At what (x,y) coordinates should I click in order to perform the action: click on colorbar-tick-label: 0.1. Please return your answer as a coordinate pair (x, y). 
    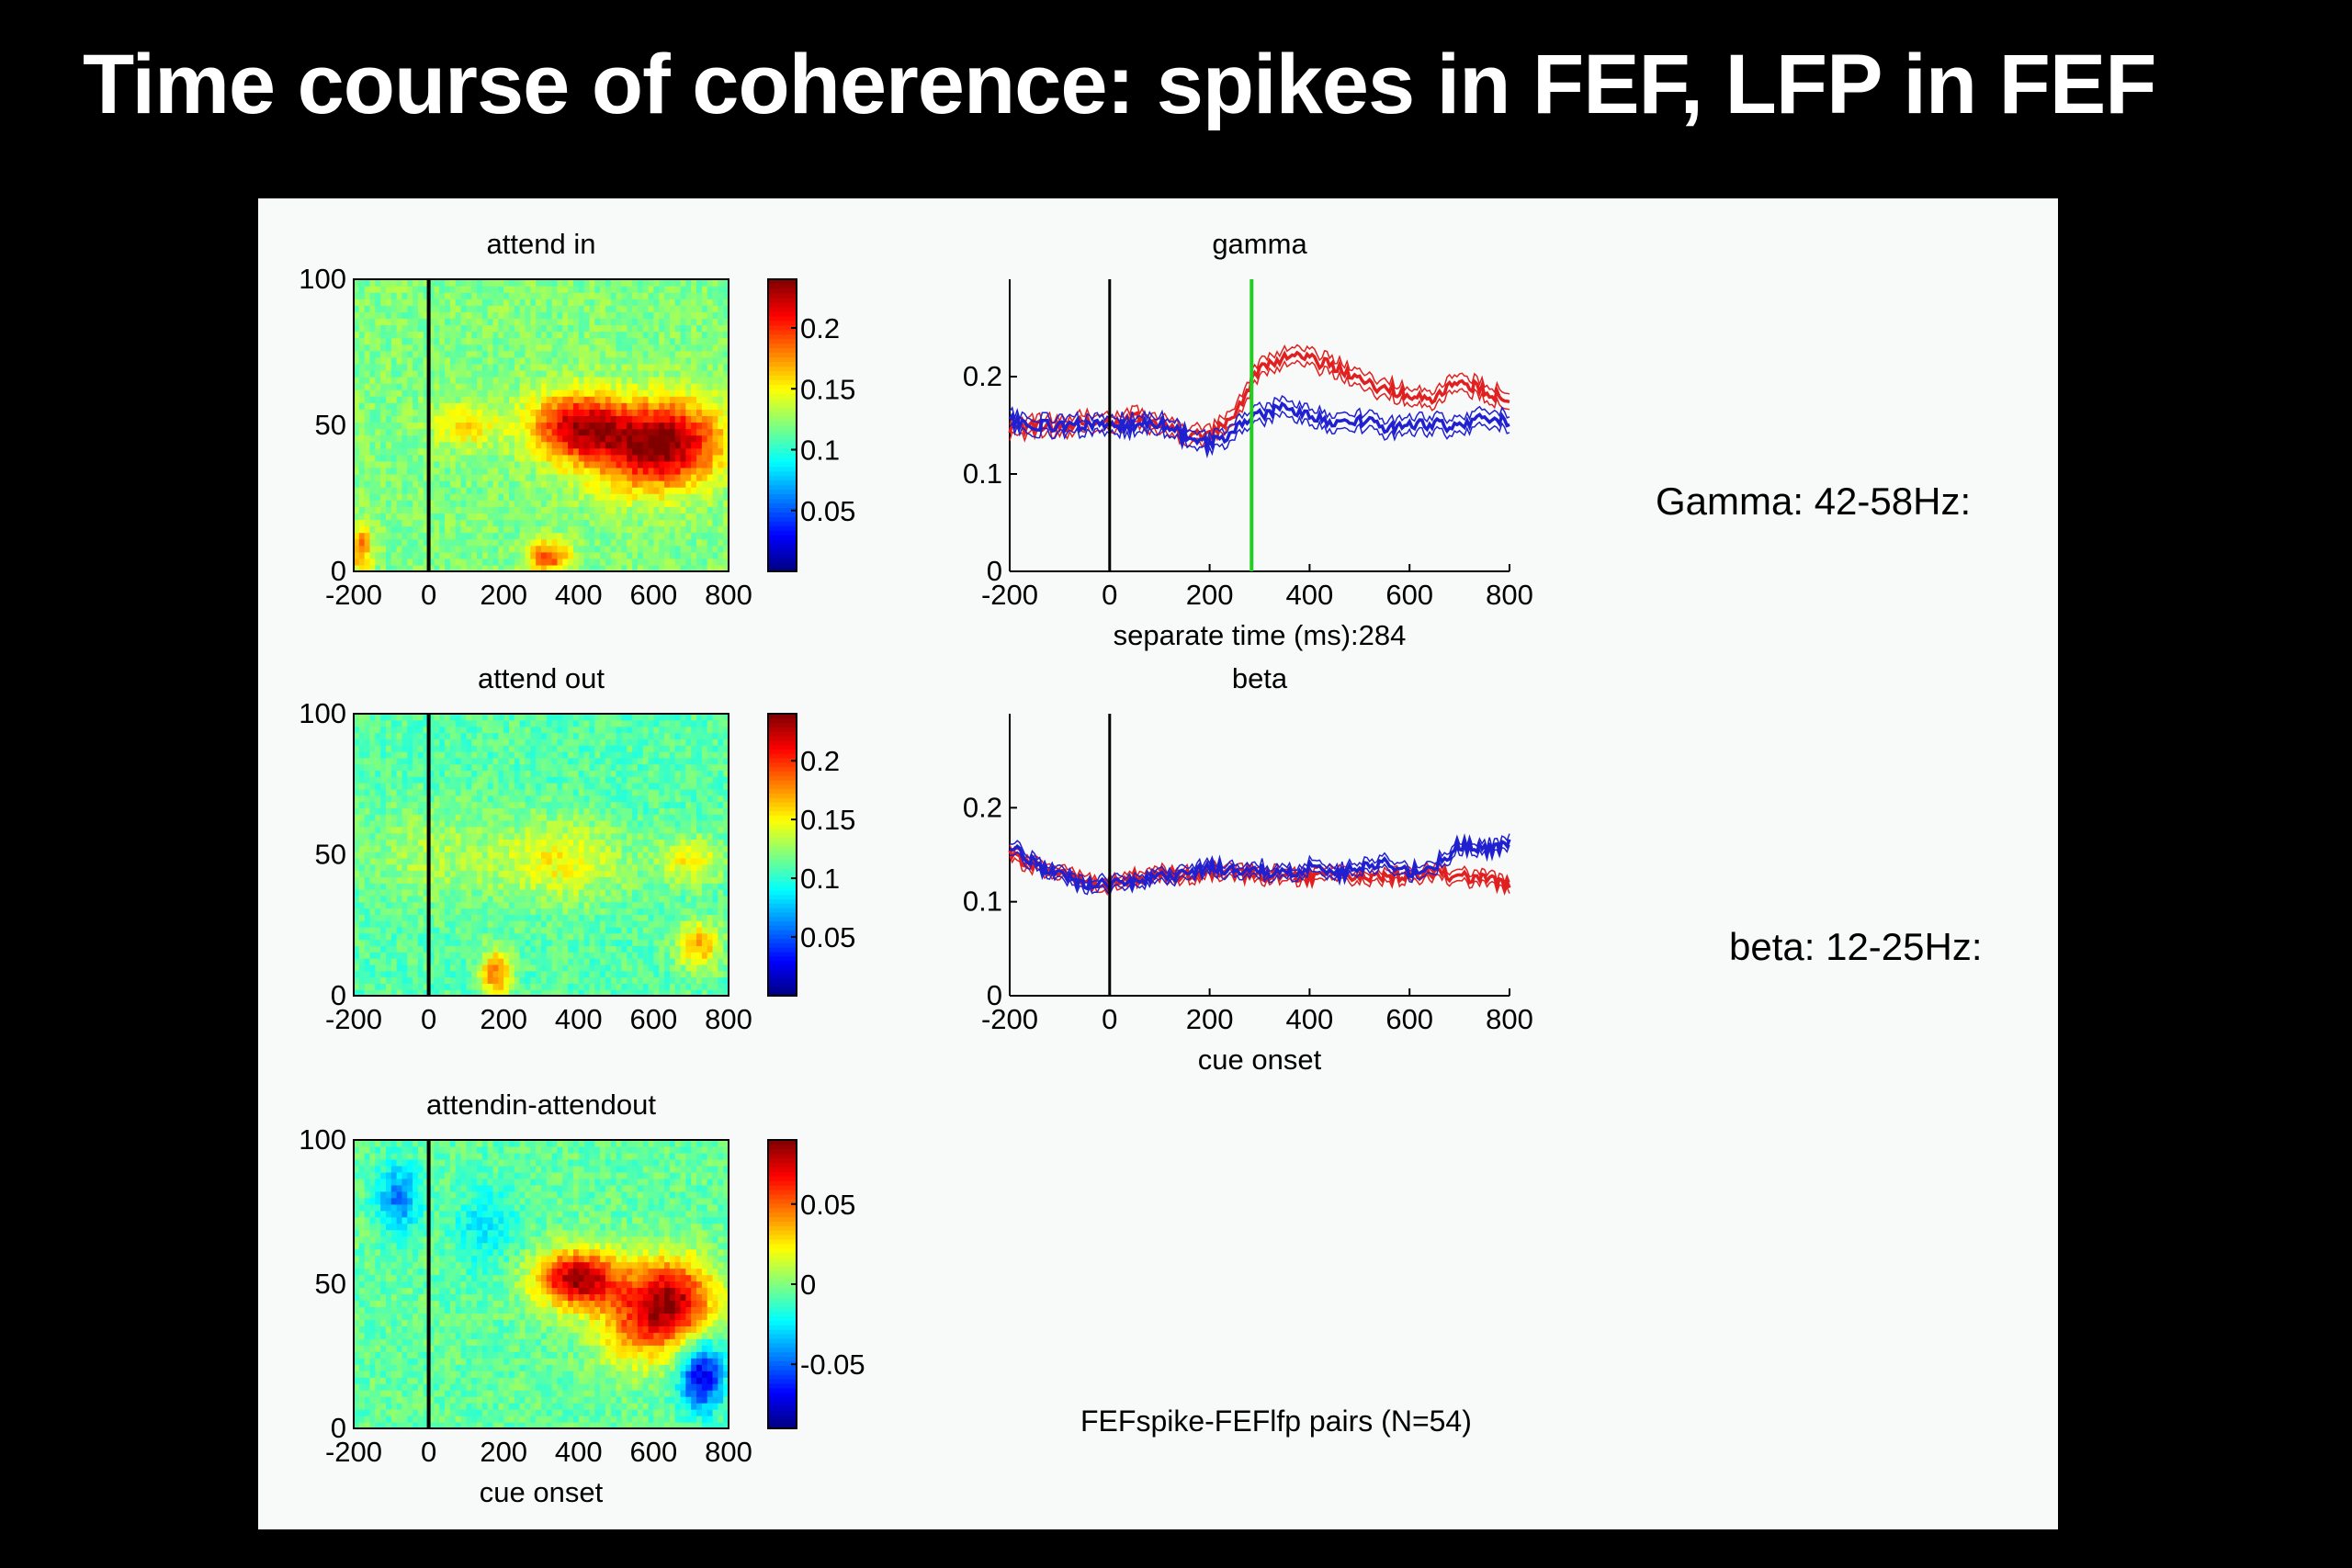
    Looking at the image, I should click on (820, 451).